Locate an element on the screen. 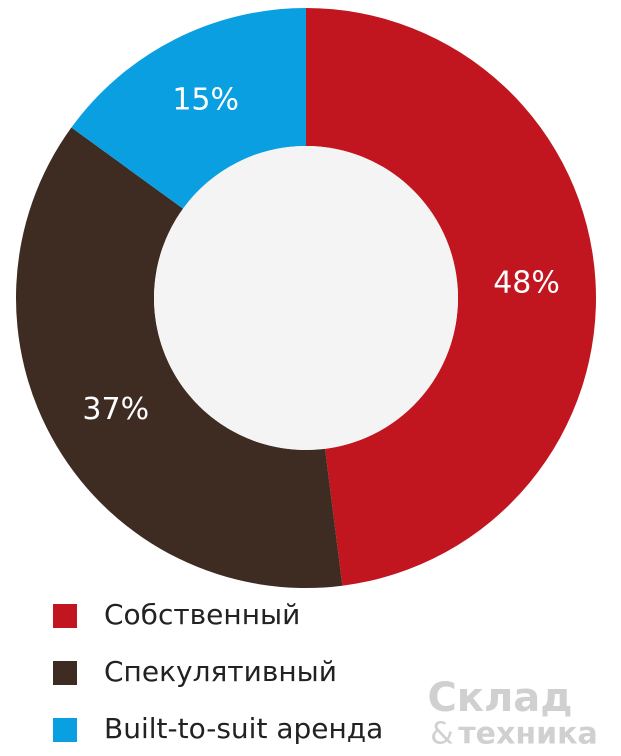 Image resolution: width=621 pixels, height=756 pixels. legend-label: Спекулятивный is located at coordinates (220, 671).